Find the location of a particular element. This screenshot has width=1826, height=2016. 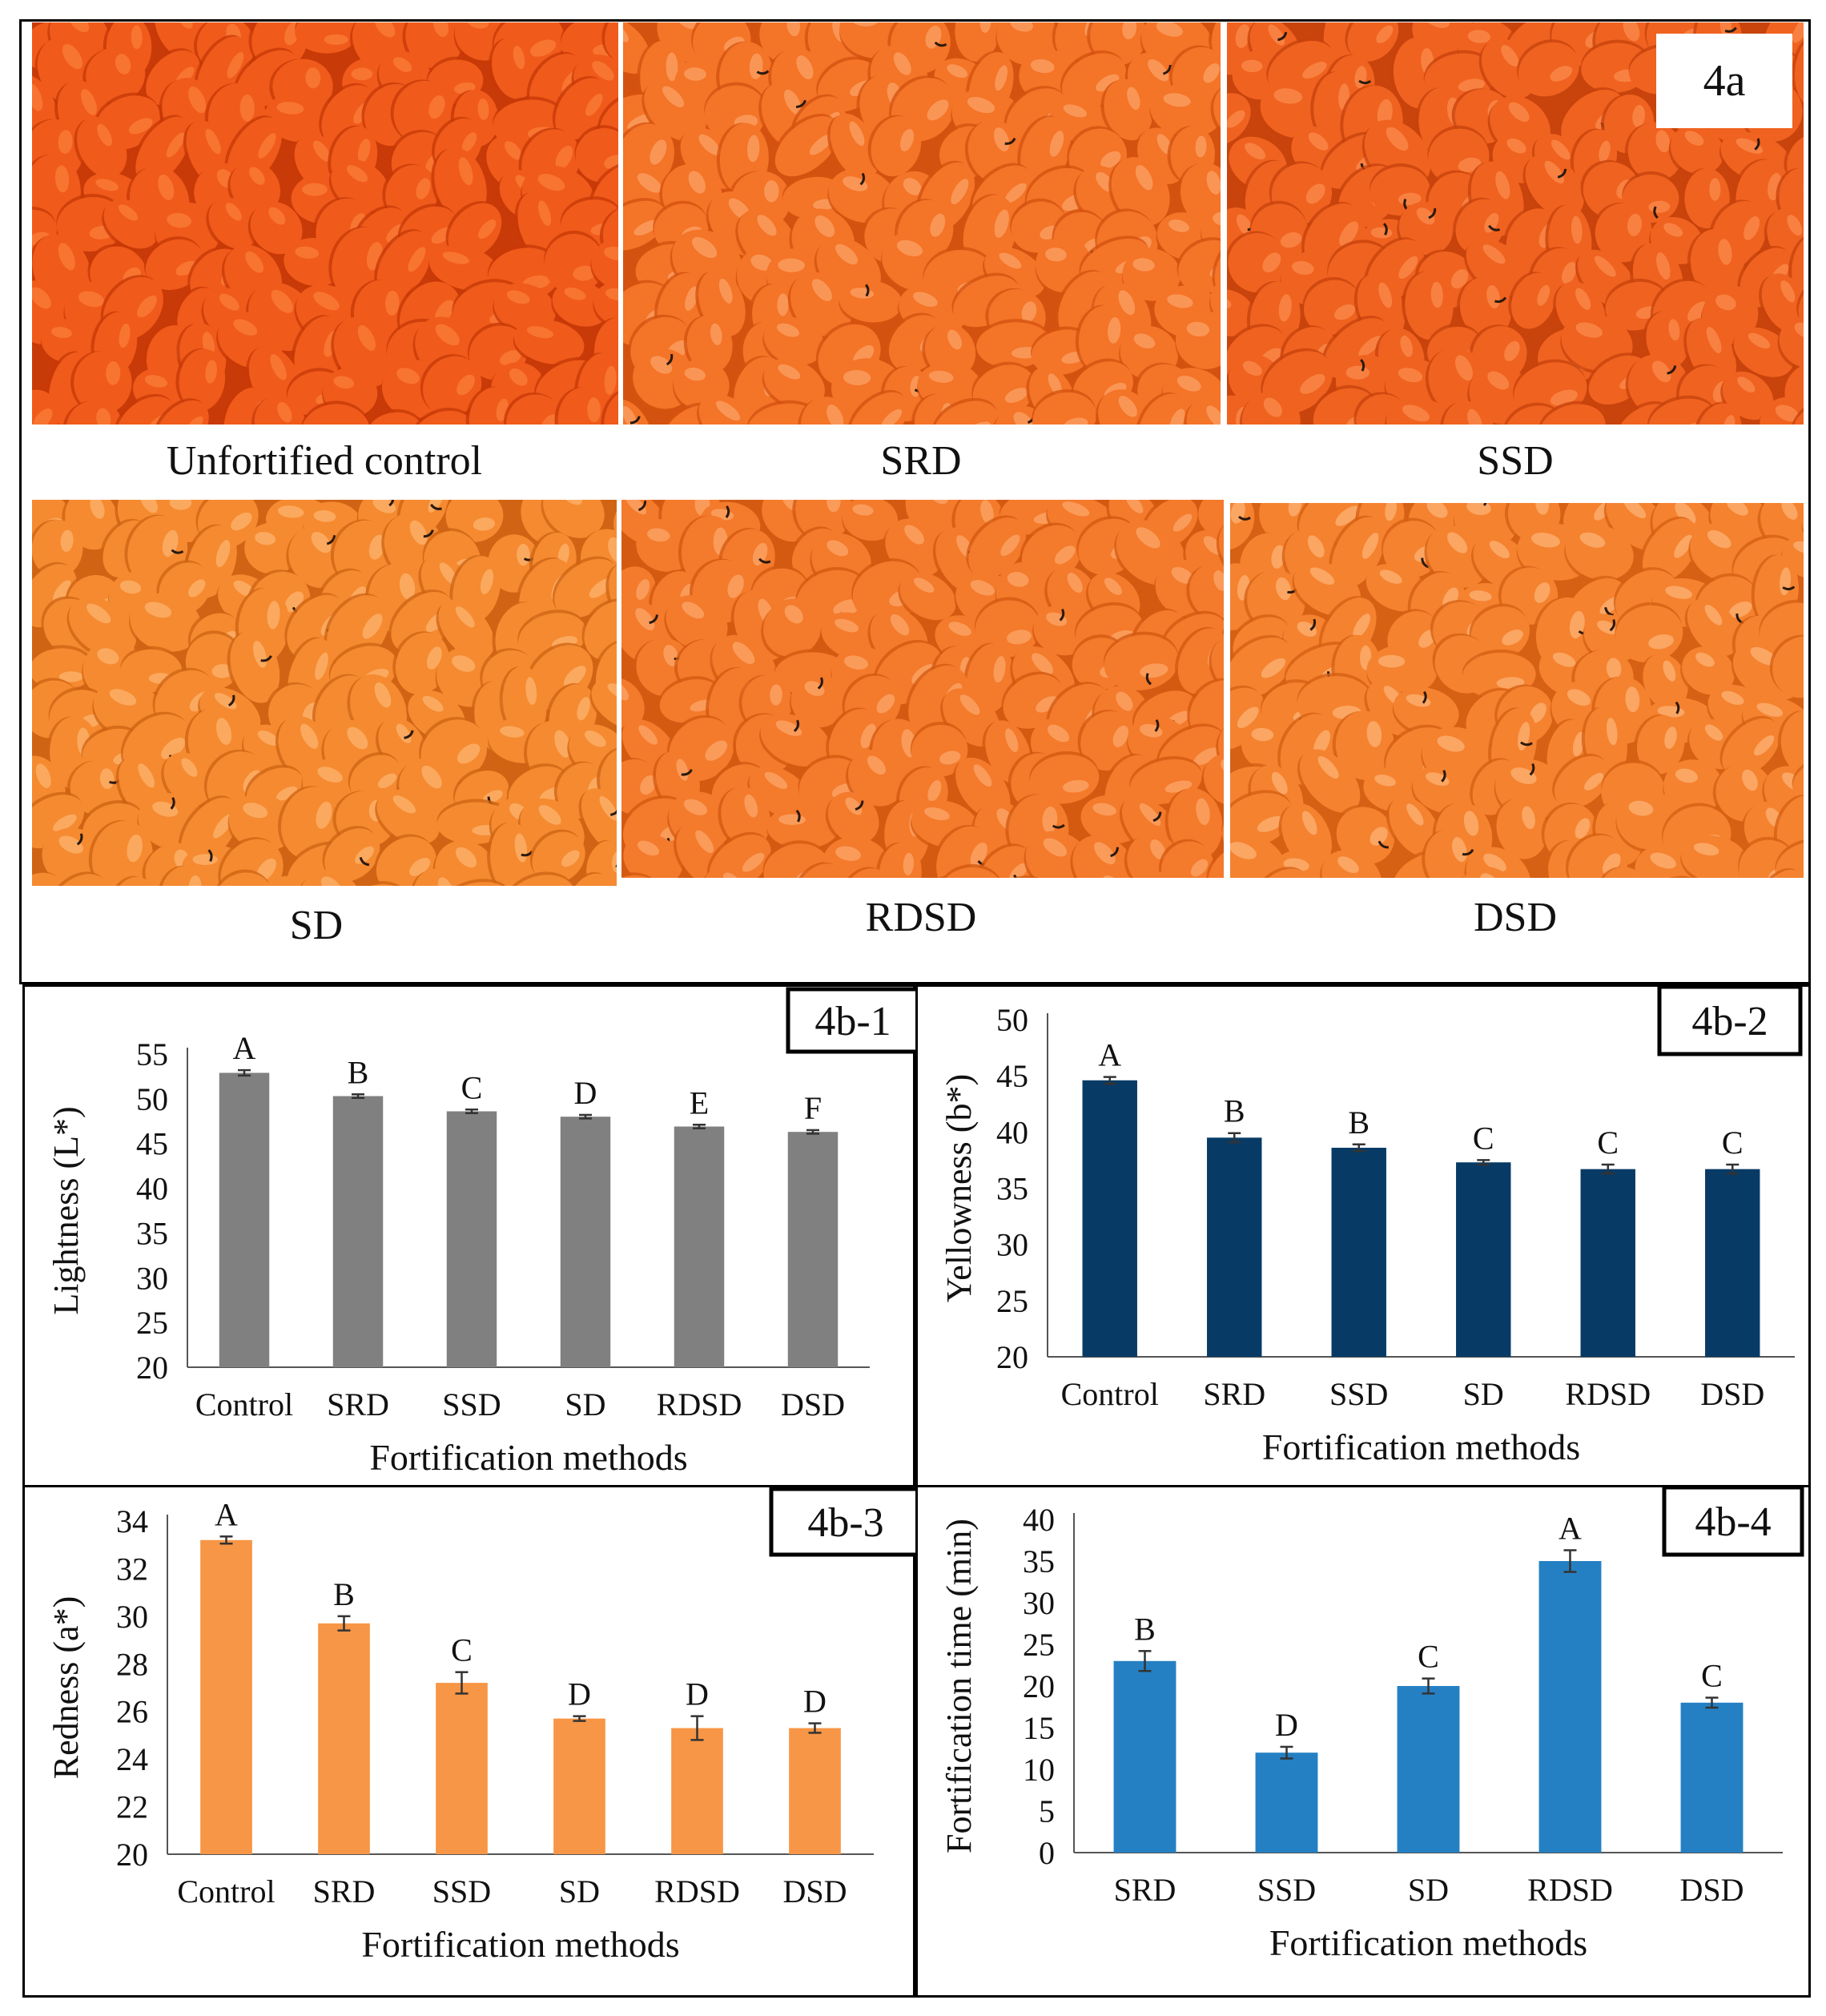

y-tick-label: 25 is located at coordinates (152, 1323).